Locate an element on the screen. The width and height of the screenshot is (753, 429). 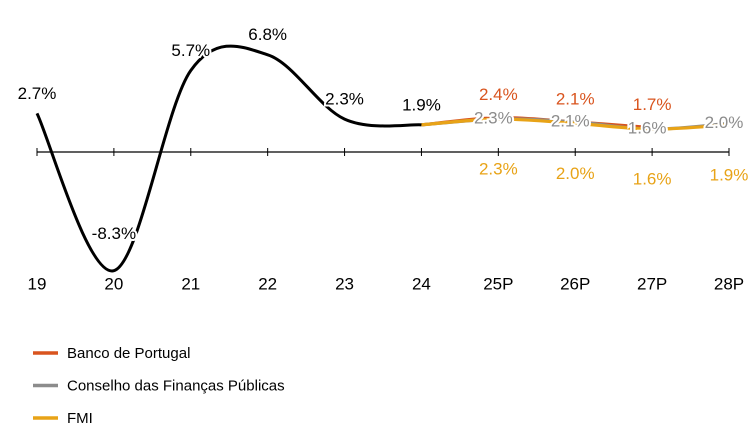
x-tick-label: 27P is located at coordinates (652, 283).